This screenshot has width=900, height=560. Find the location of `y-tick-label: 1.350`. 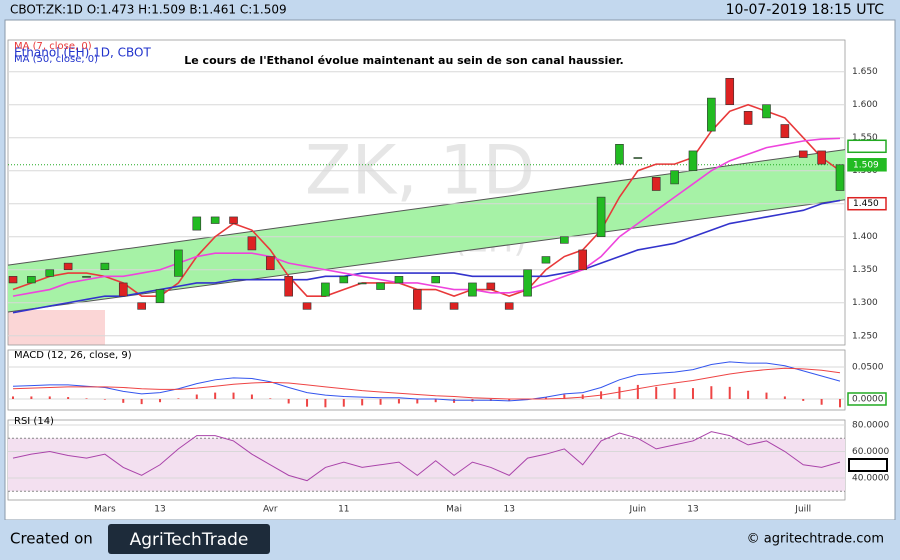

y-tick-label: 1.350 is located at coordinates (865, 270).